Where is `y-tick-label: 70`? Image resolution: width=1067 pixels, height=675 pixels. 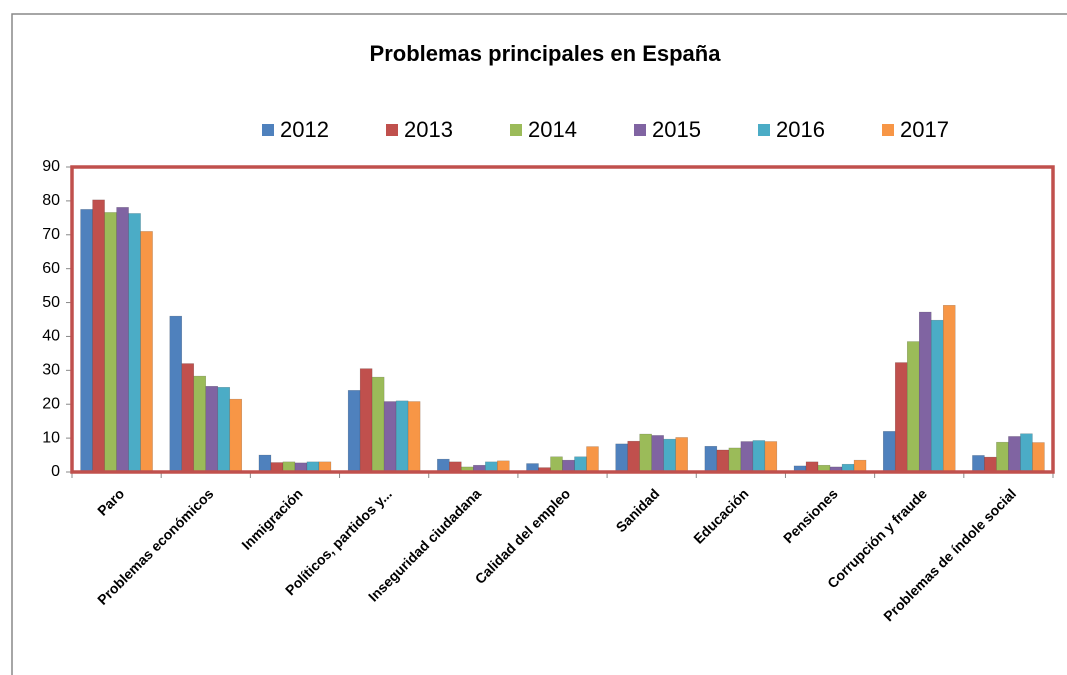
y-tick-label: 70 is located at coordinates (51, 234).